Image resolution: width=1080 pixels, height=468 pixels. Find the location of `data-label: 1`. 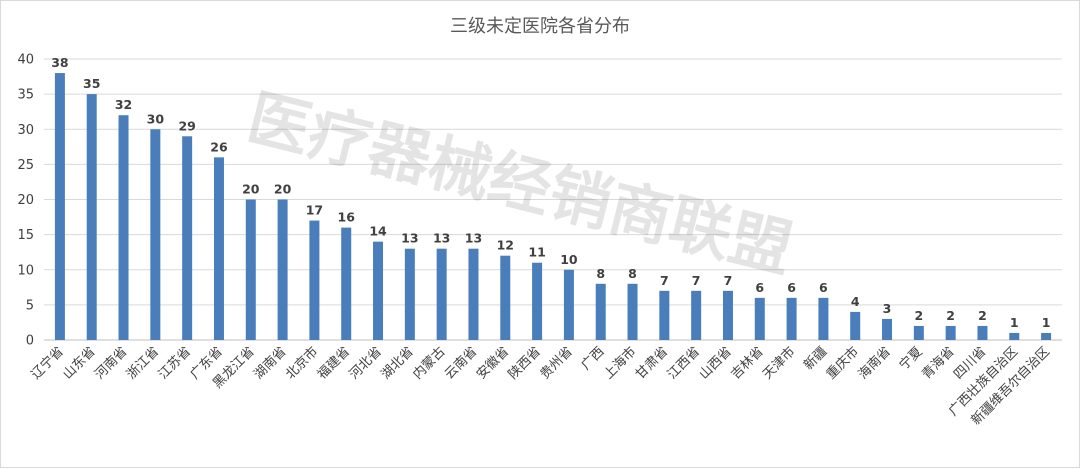

data-label: 1 is located at coordinates (1014, 322).